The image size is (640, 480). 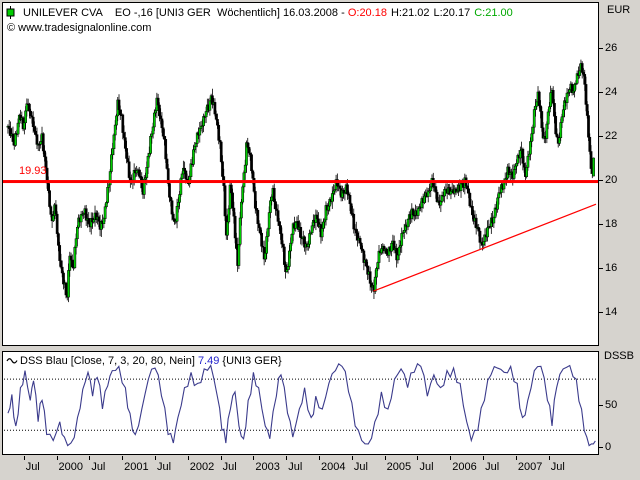 I want to click on indicator-axis-tick-label: 0, so click(x=608, y=447).